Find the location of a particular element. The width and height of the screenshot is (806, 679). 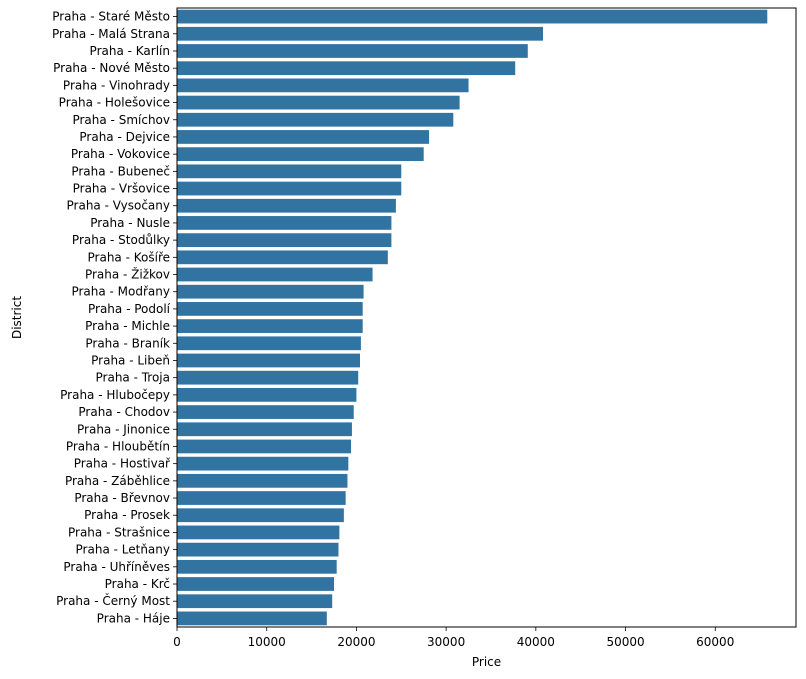

y-tick-label: Praha - Nusle is located at coordinates (130, 223).